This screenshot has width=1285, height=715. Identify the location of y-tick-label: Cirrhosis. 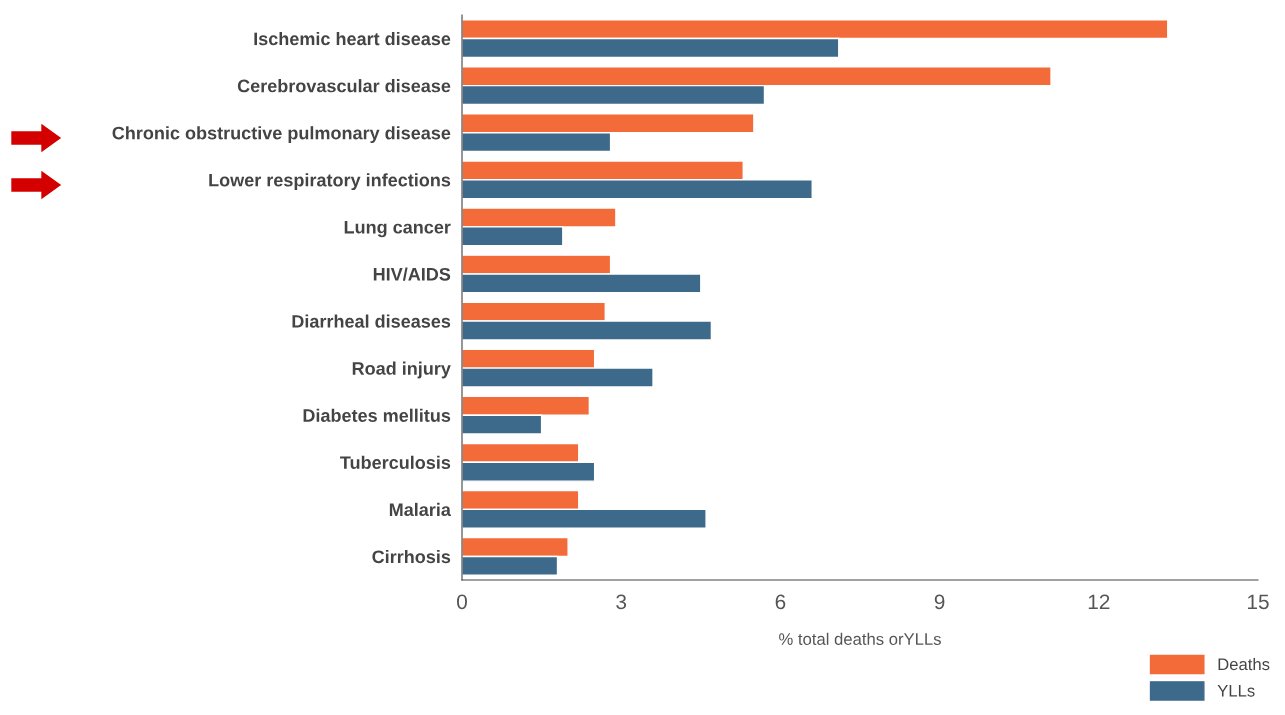
(411, 556).